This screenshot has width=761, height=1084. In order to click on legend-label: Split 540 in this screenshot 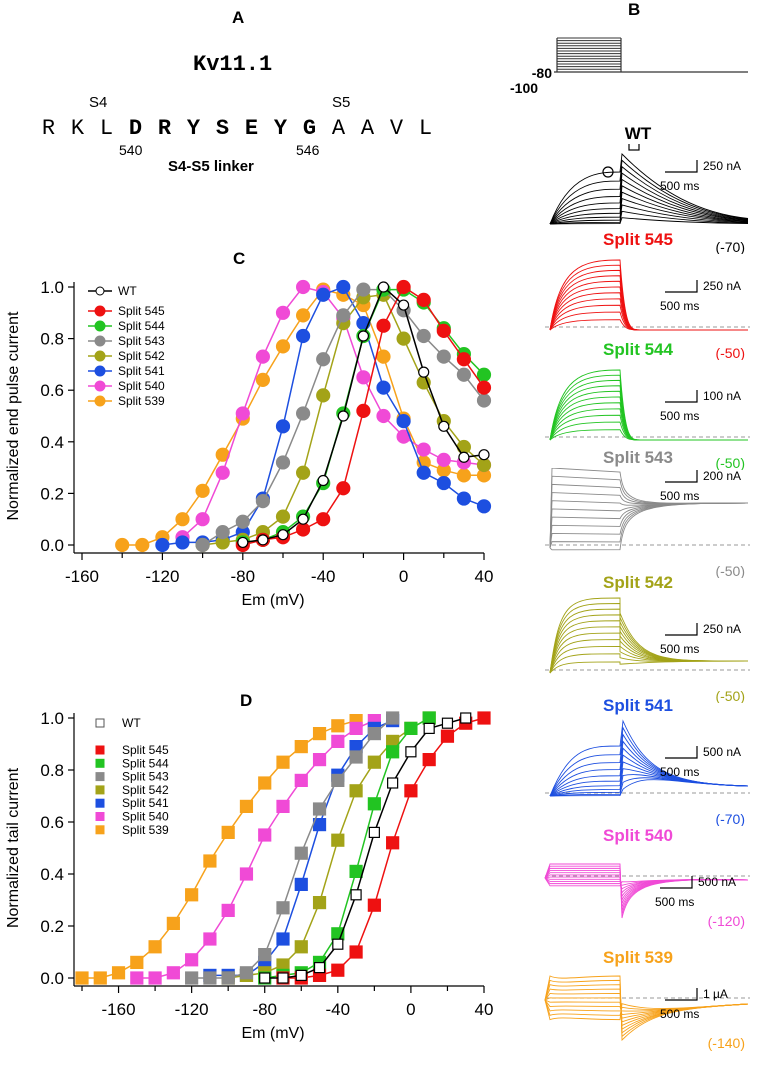, I will do `click(141, 386)`.